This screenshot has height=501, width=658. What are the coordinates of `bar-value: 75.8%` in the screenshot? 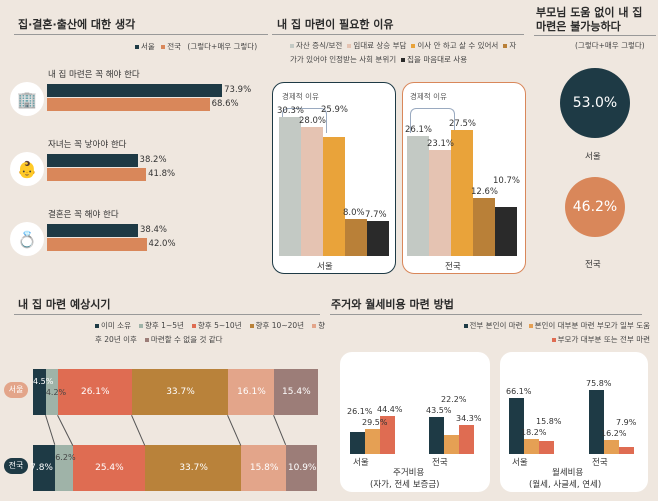 It's located at (599, 383).